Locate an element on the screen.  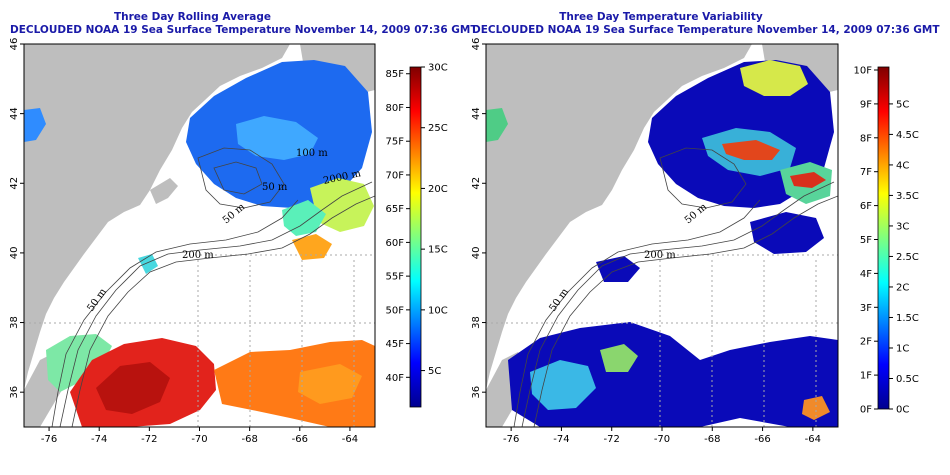
right-var-south-orange is located at coordinates (816, 408).